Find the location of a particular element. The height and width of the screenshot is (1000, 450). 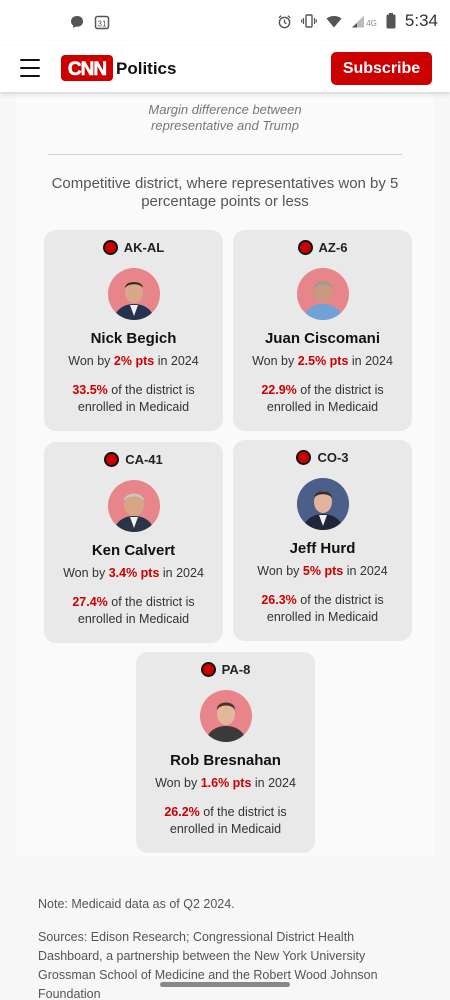

status-left: 31 is located at coordinates (90, 22).